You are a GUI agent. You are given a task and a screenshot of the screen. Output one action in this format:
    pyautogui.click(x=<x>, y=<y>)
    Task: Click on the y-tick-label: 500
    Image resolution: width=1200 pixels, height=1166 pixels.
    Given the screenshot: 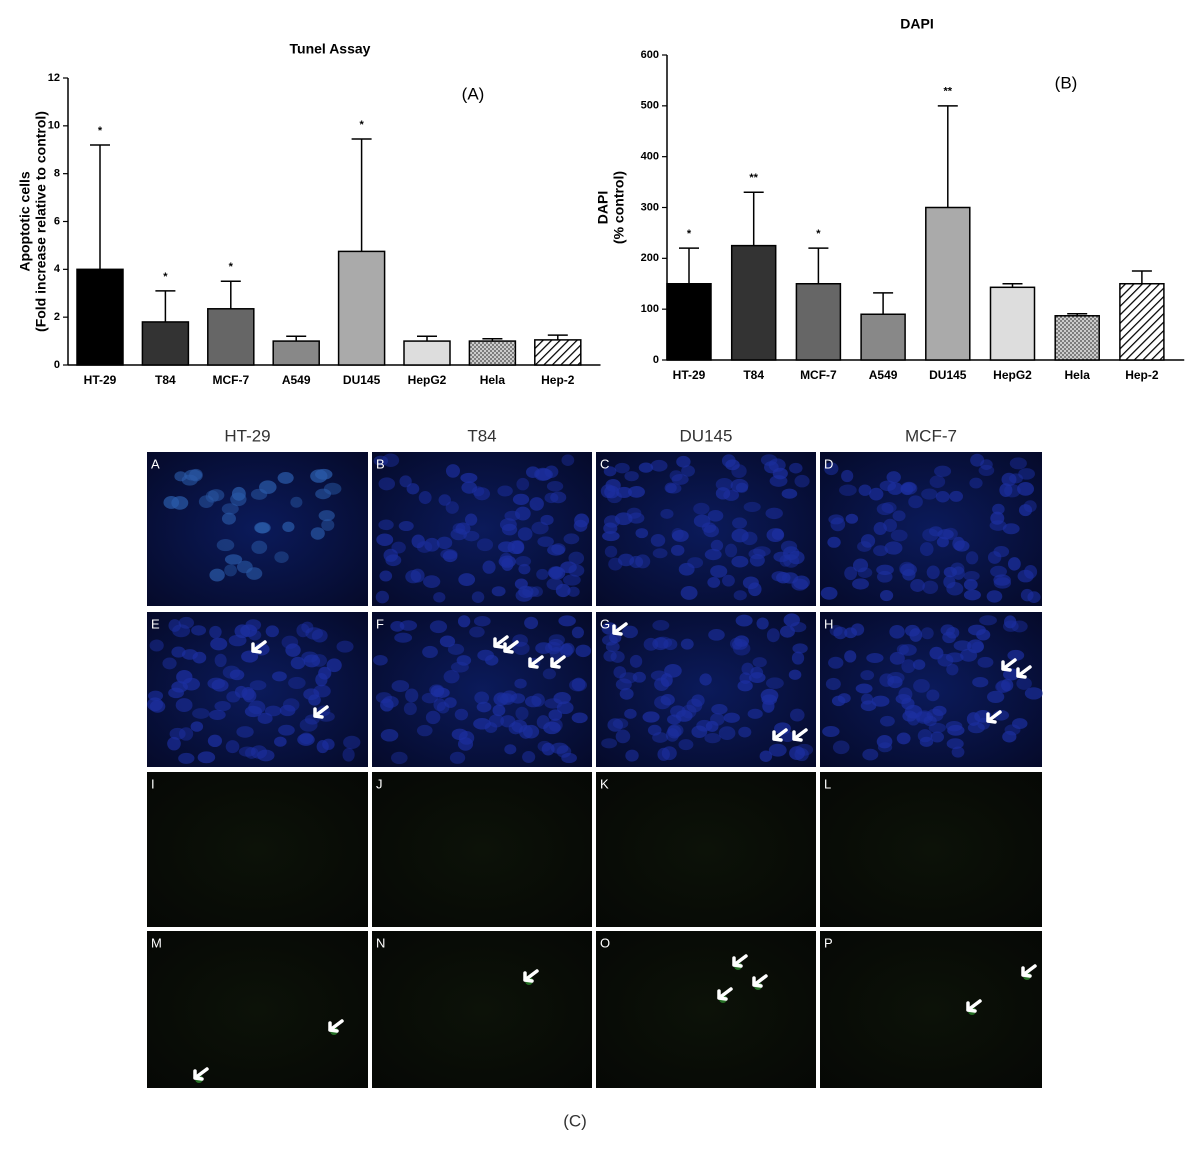 What is the action you would take?
    pyautogui.click(x=650, y=106)
    